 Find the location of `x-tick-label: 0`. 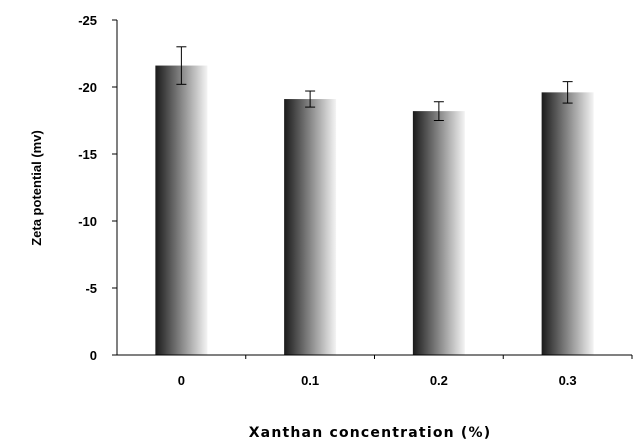

x-tick-label: 0 is located at coordinates (181, 380).